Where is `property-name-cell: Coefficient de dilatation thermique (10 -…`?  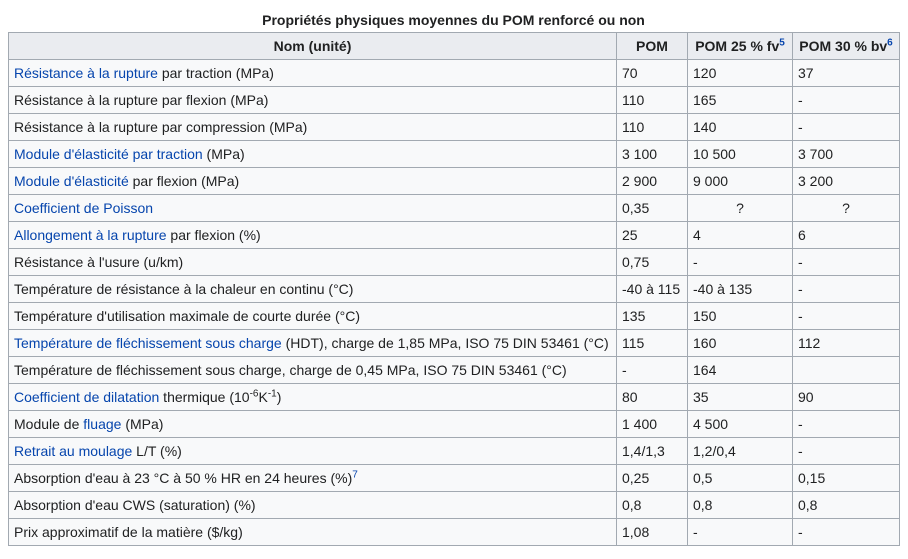
property-name-cell: Coefficient de dilatation thermique (10 -… is located at coordinates (312, 397).